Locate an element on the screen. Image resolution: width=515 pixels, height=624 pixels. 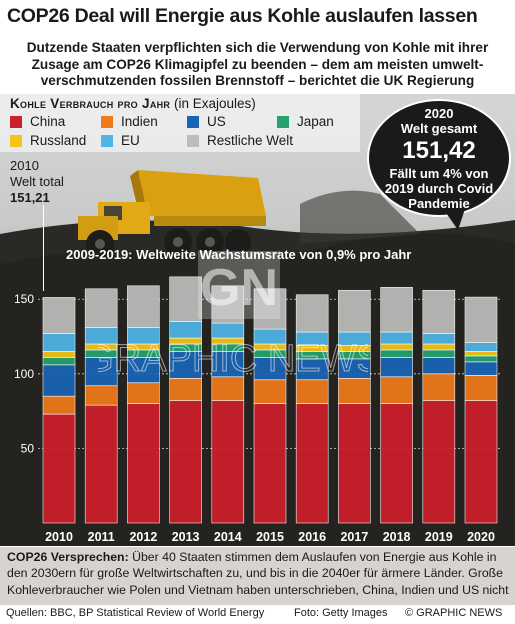
annotation-year: 2010 is located at coordinates (24, 165).